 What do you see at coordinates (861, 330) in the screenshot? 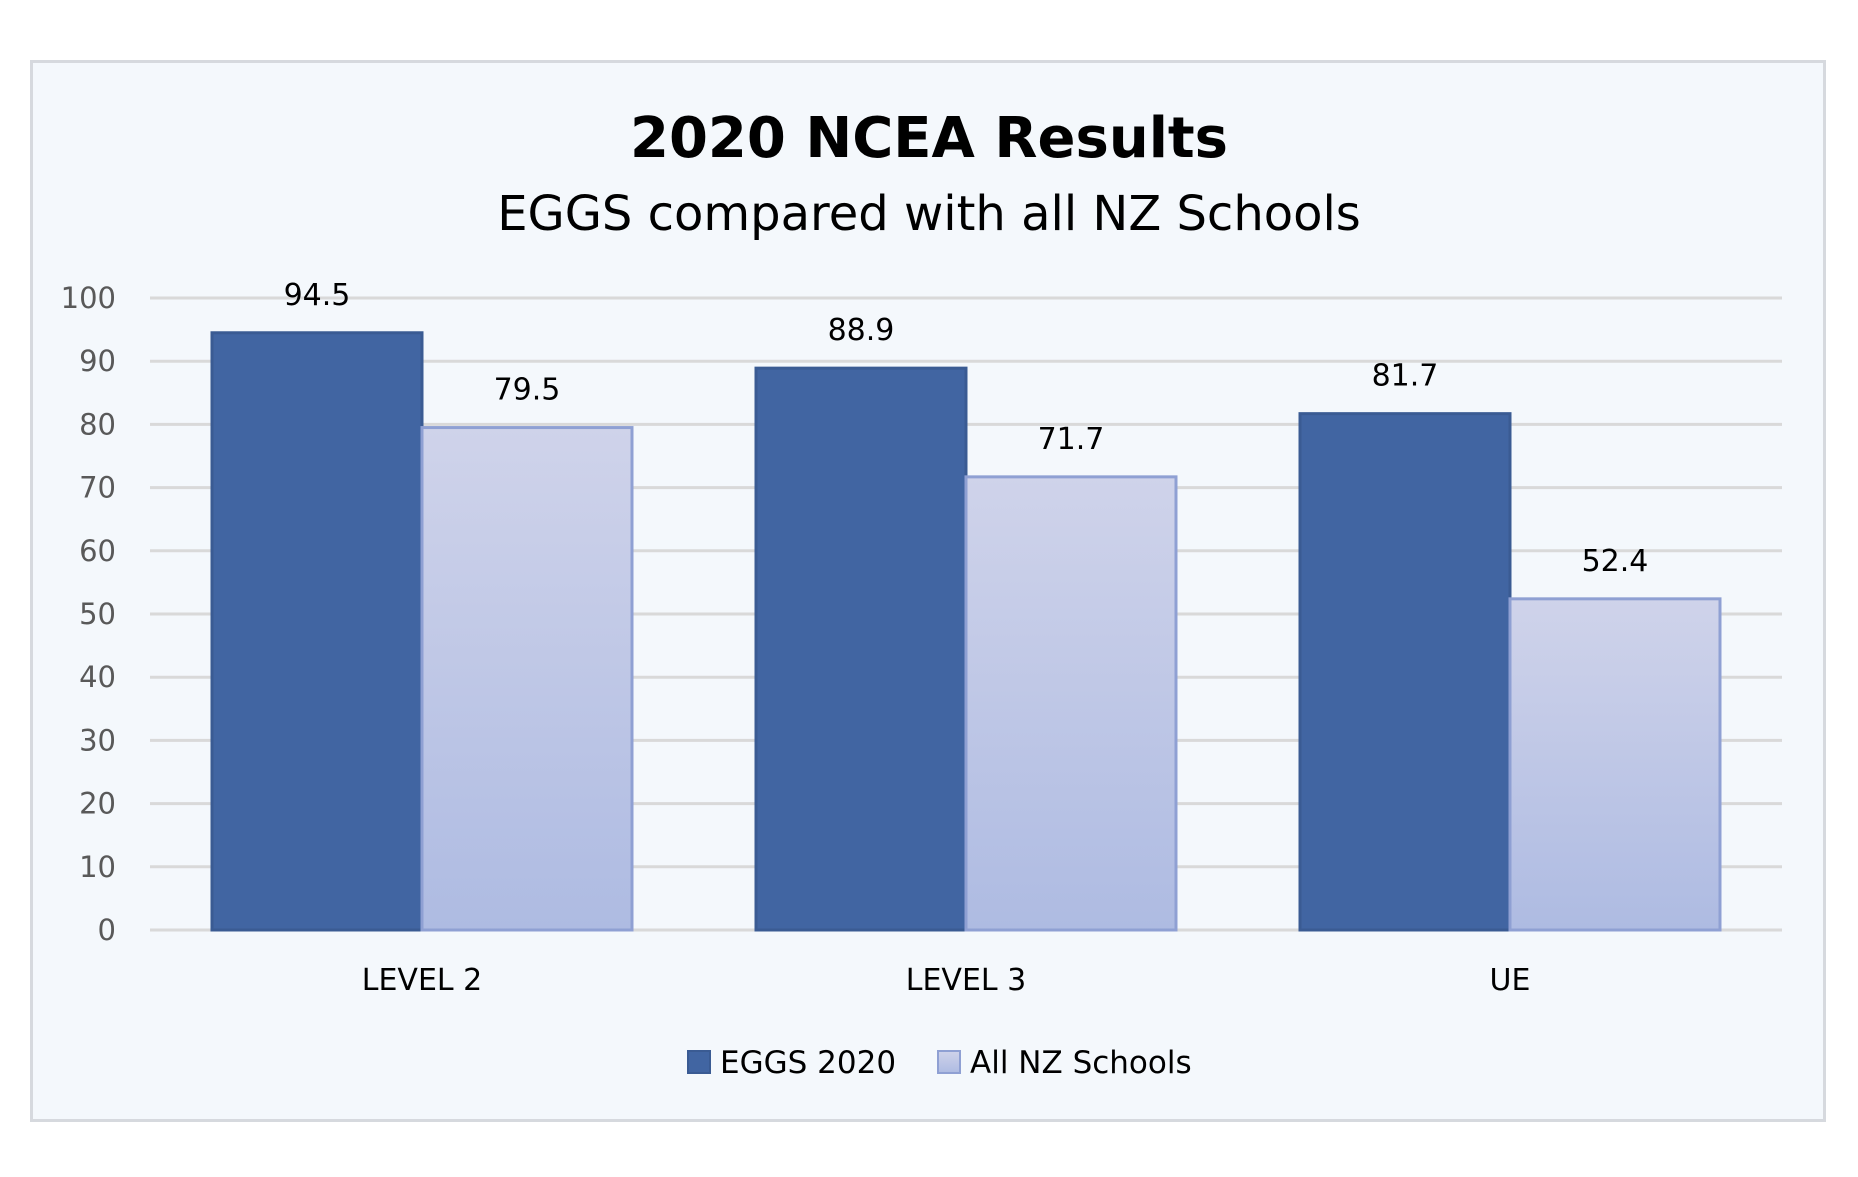
I see `data-label: 88.9` at bounding box center [861, 330].